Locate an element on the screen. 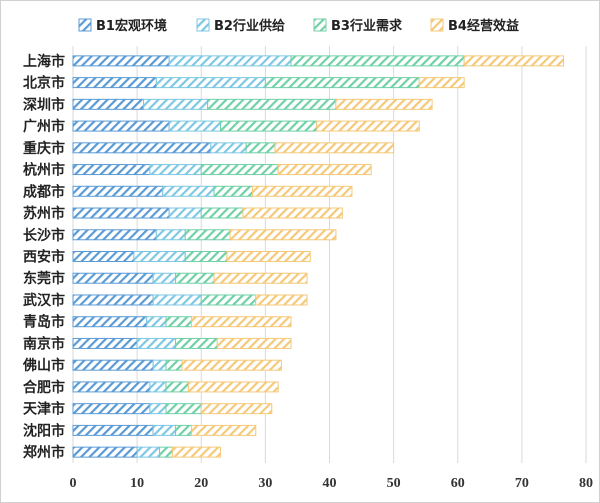 This screenshot has width=600, height=503. legend-label: B1宏观环境 is located at coordinates (131, 26).